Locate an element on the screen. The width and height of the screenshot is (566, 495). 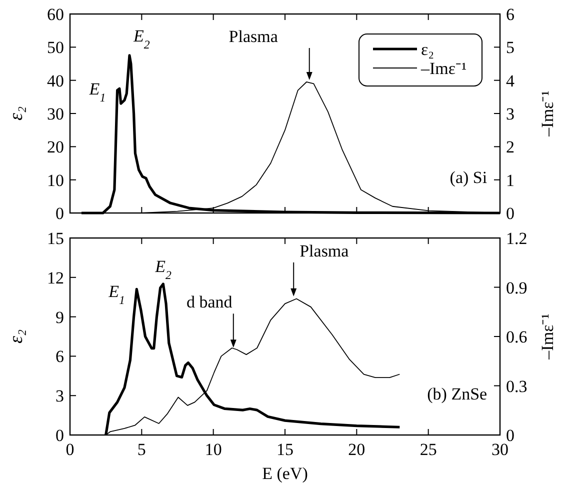
y-tick-label: 40 is located at coordinates (55, 80).